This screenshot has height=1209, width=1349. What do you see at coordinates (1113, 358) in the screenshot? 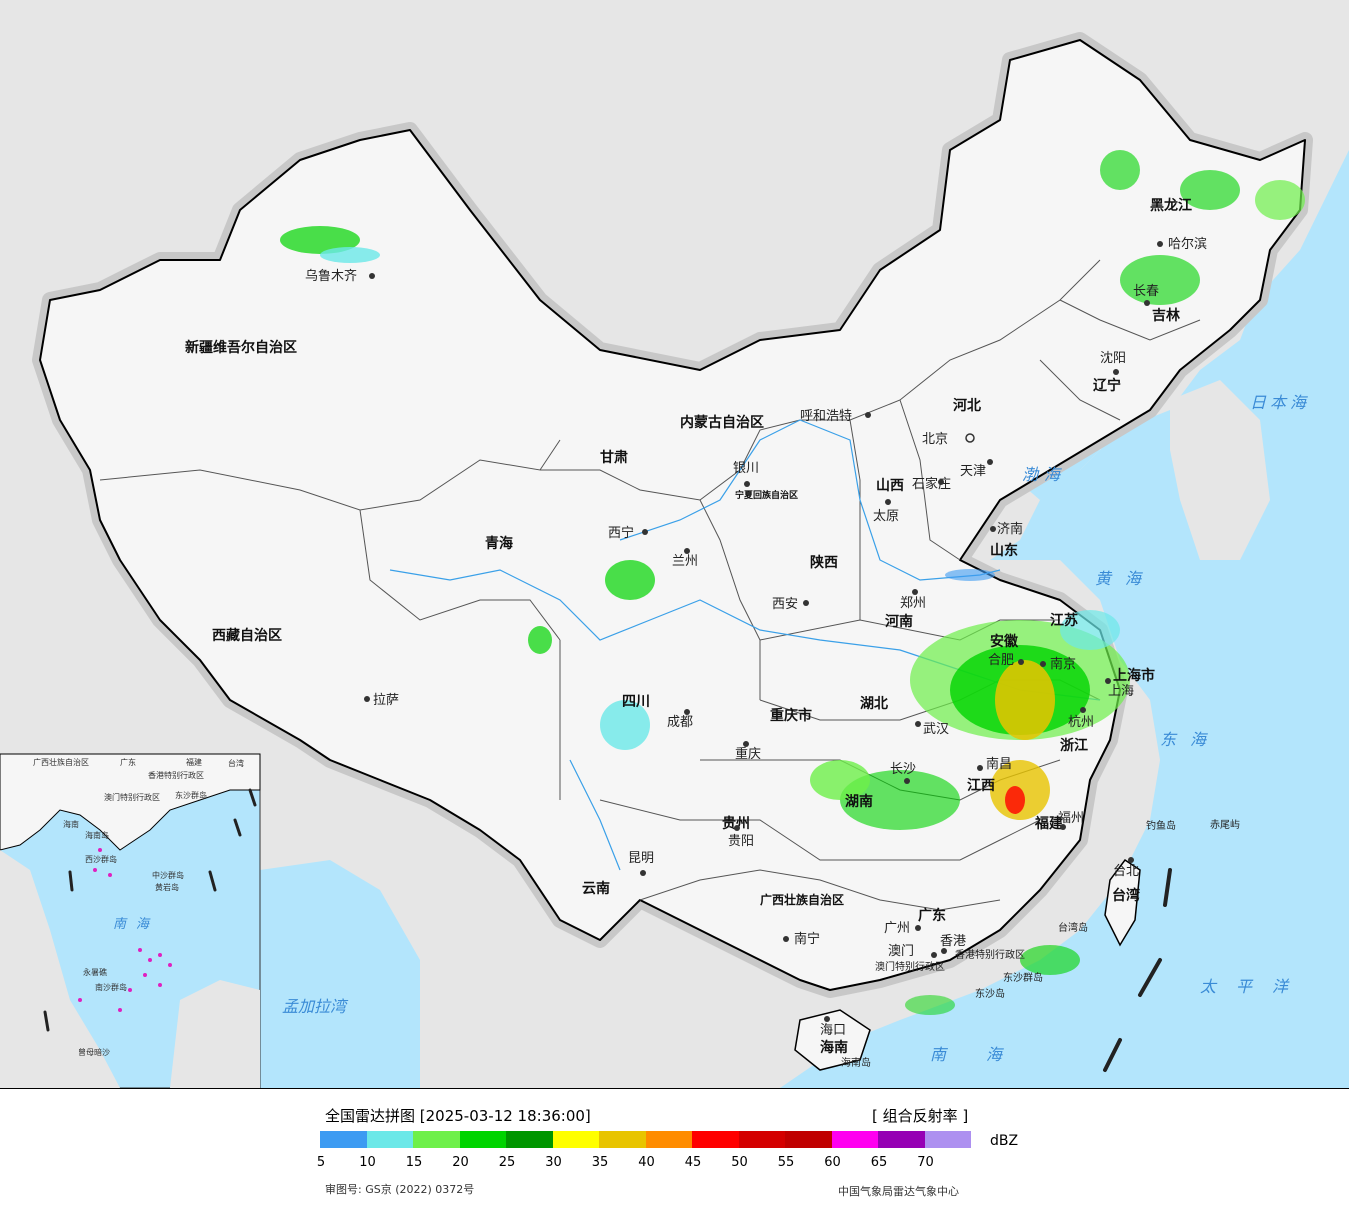
I see `city-shenyang: 沈阳` at bounding box center [1113, 358].